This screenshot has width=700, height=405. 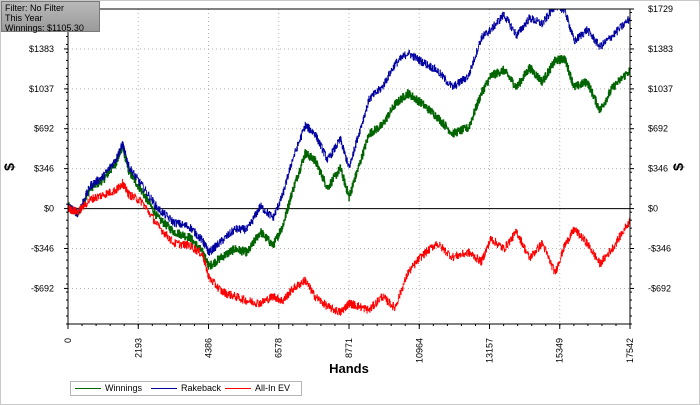 I want to click on y-tick-label-left: $346, so click(x=44, y=169).